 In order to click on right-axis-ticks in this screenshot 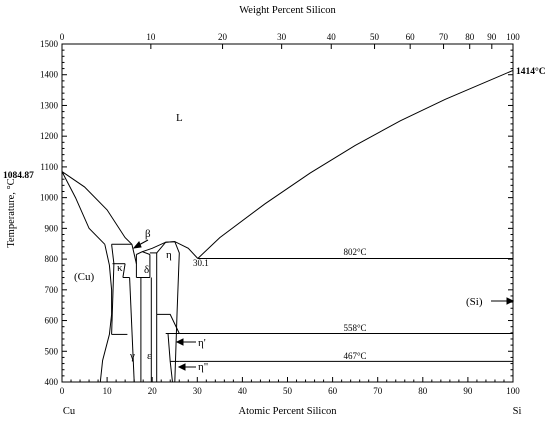, I will do `click(510, 213)`.